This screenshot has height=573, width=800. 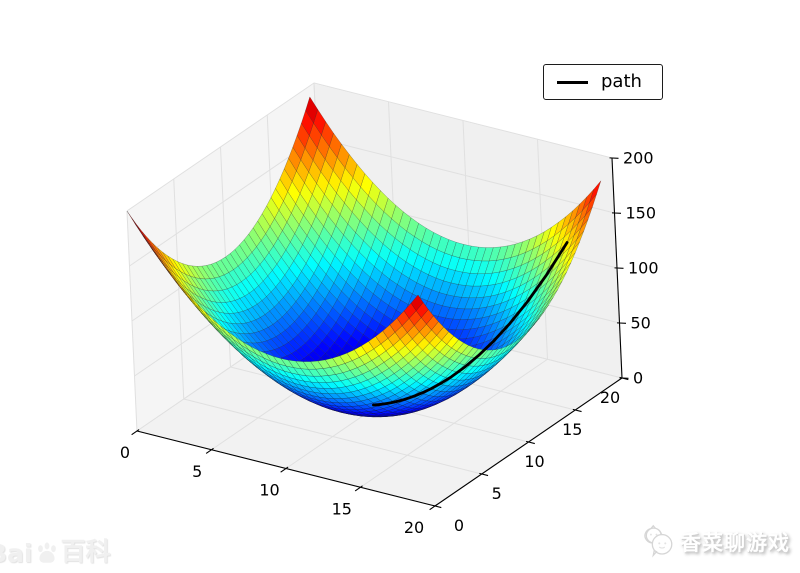 I want to click on legend: path, so click(x=603, y=82).